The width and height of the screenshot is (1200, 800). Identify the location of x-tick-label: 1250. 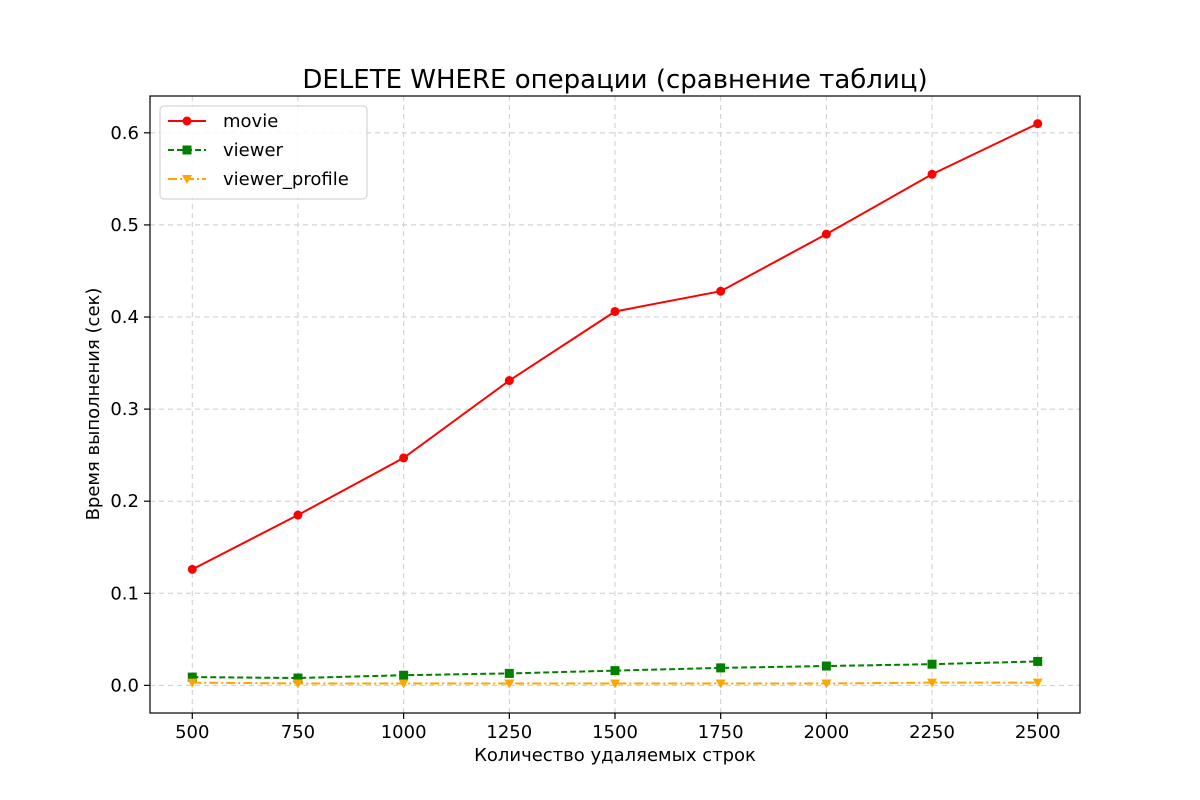
(509, 732).